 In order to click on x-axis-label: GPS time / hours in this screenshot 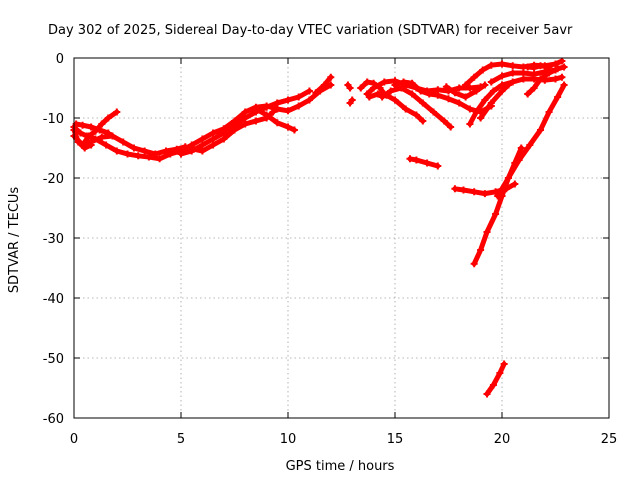, I will do `click(340, 466)`.